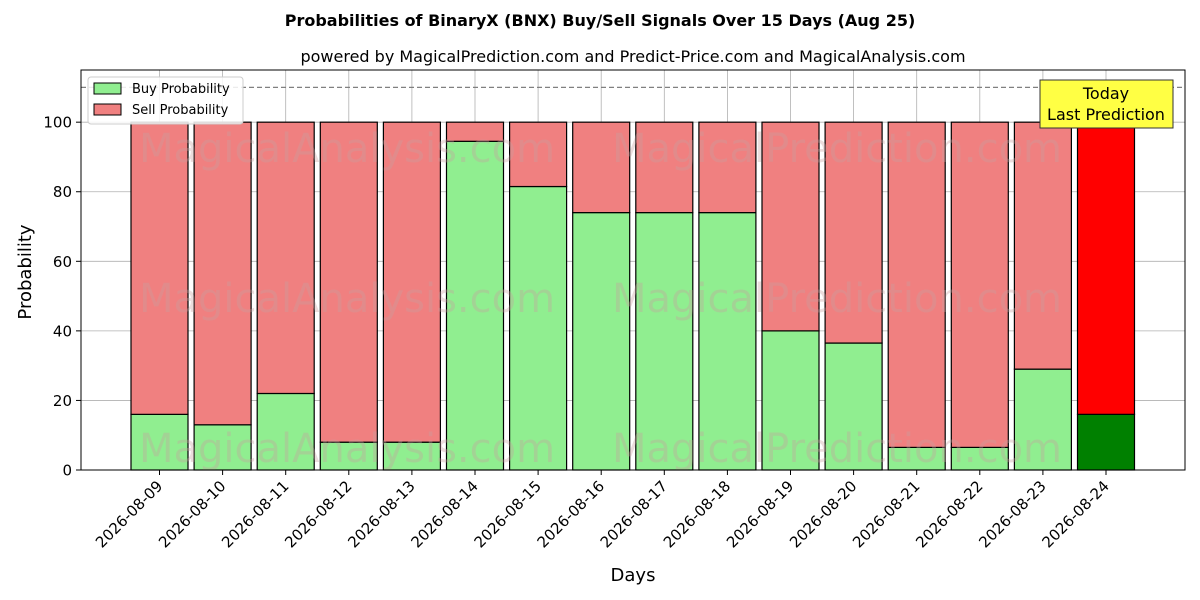 The height and width of the screenshot is (600, 1200). What do you see at coordinates (571, 514) in the screenshot?
I see `x-tick-label: 2026-08-16` at bounding box center [571, 514].